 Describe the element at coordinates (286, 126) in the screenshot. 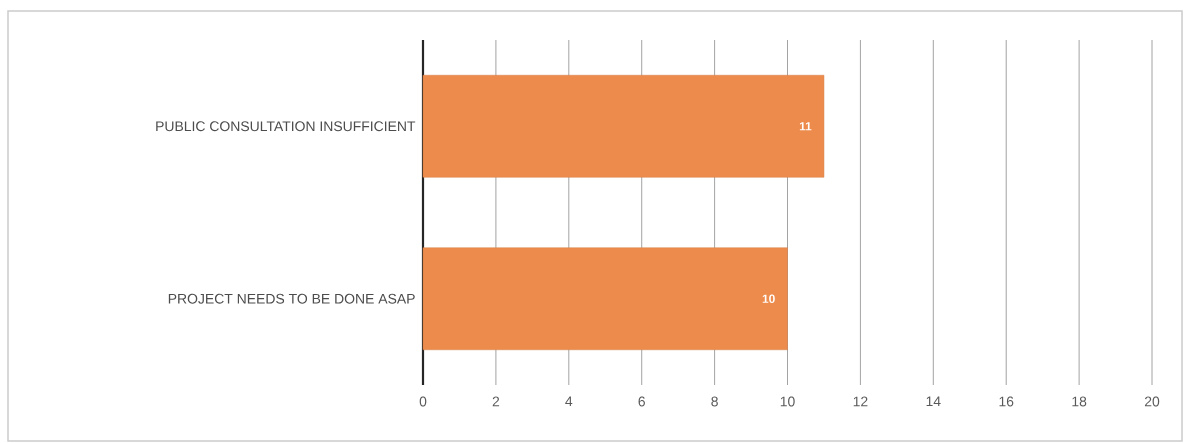

I see `y-tick-label: PUBLIC CONSULTATION INSUFFICIENT` at that location.